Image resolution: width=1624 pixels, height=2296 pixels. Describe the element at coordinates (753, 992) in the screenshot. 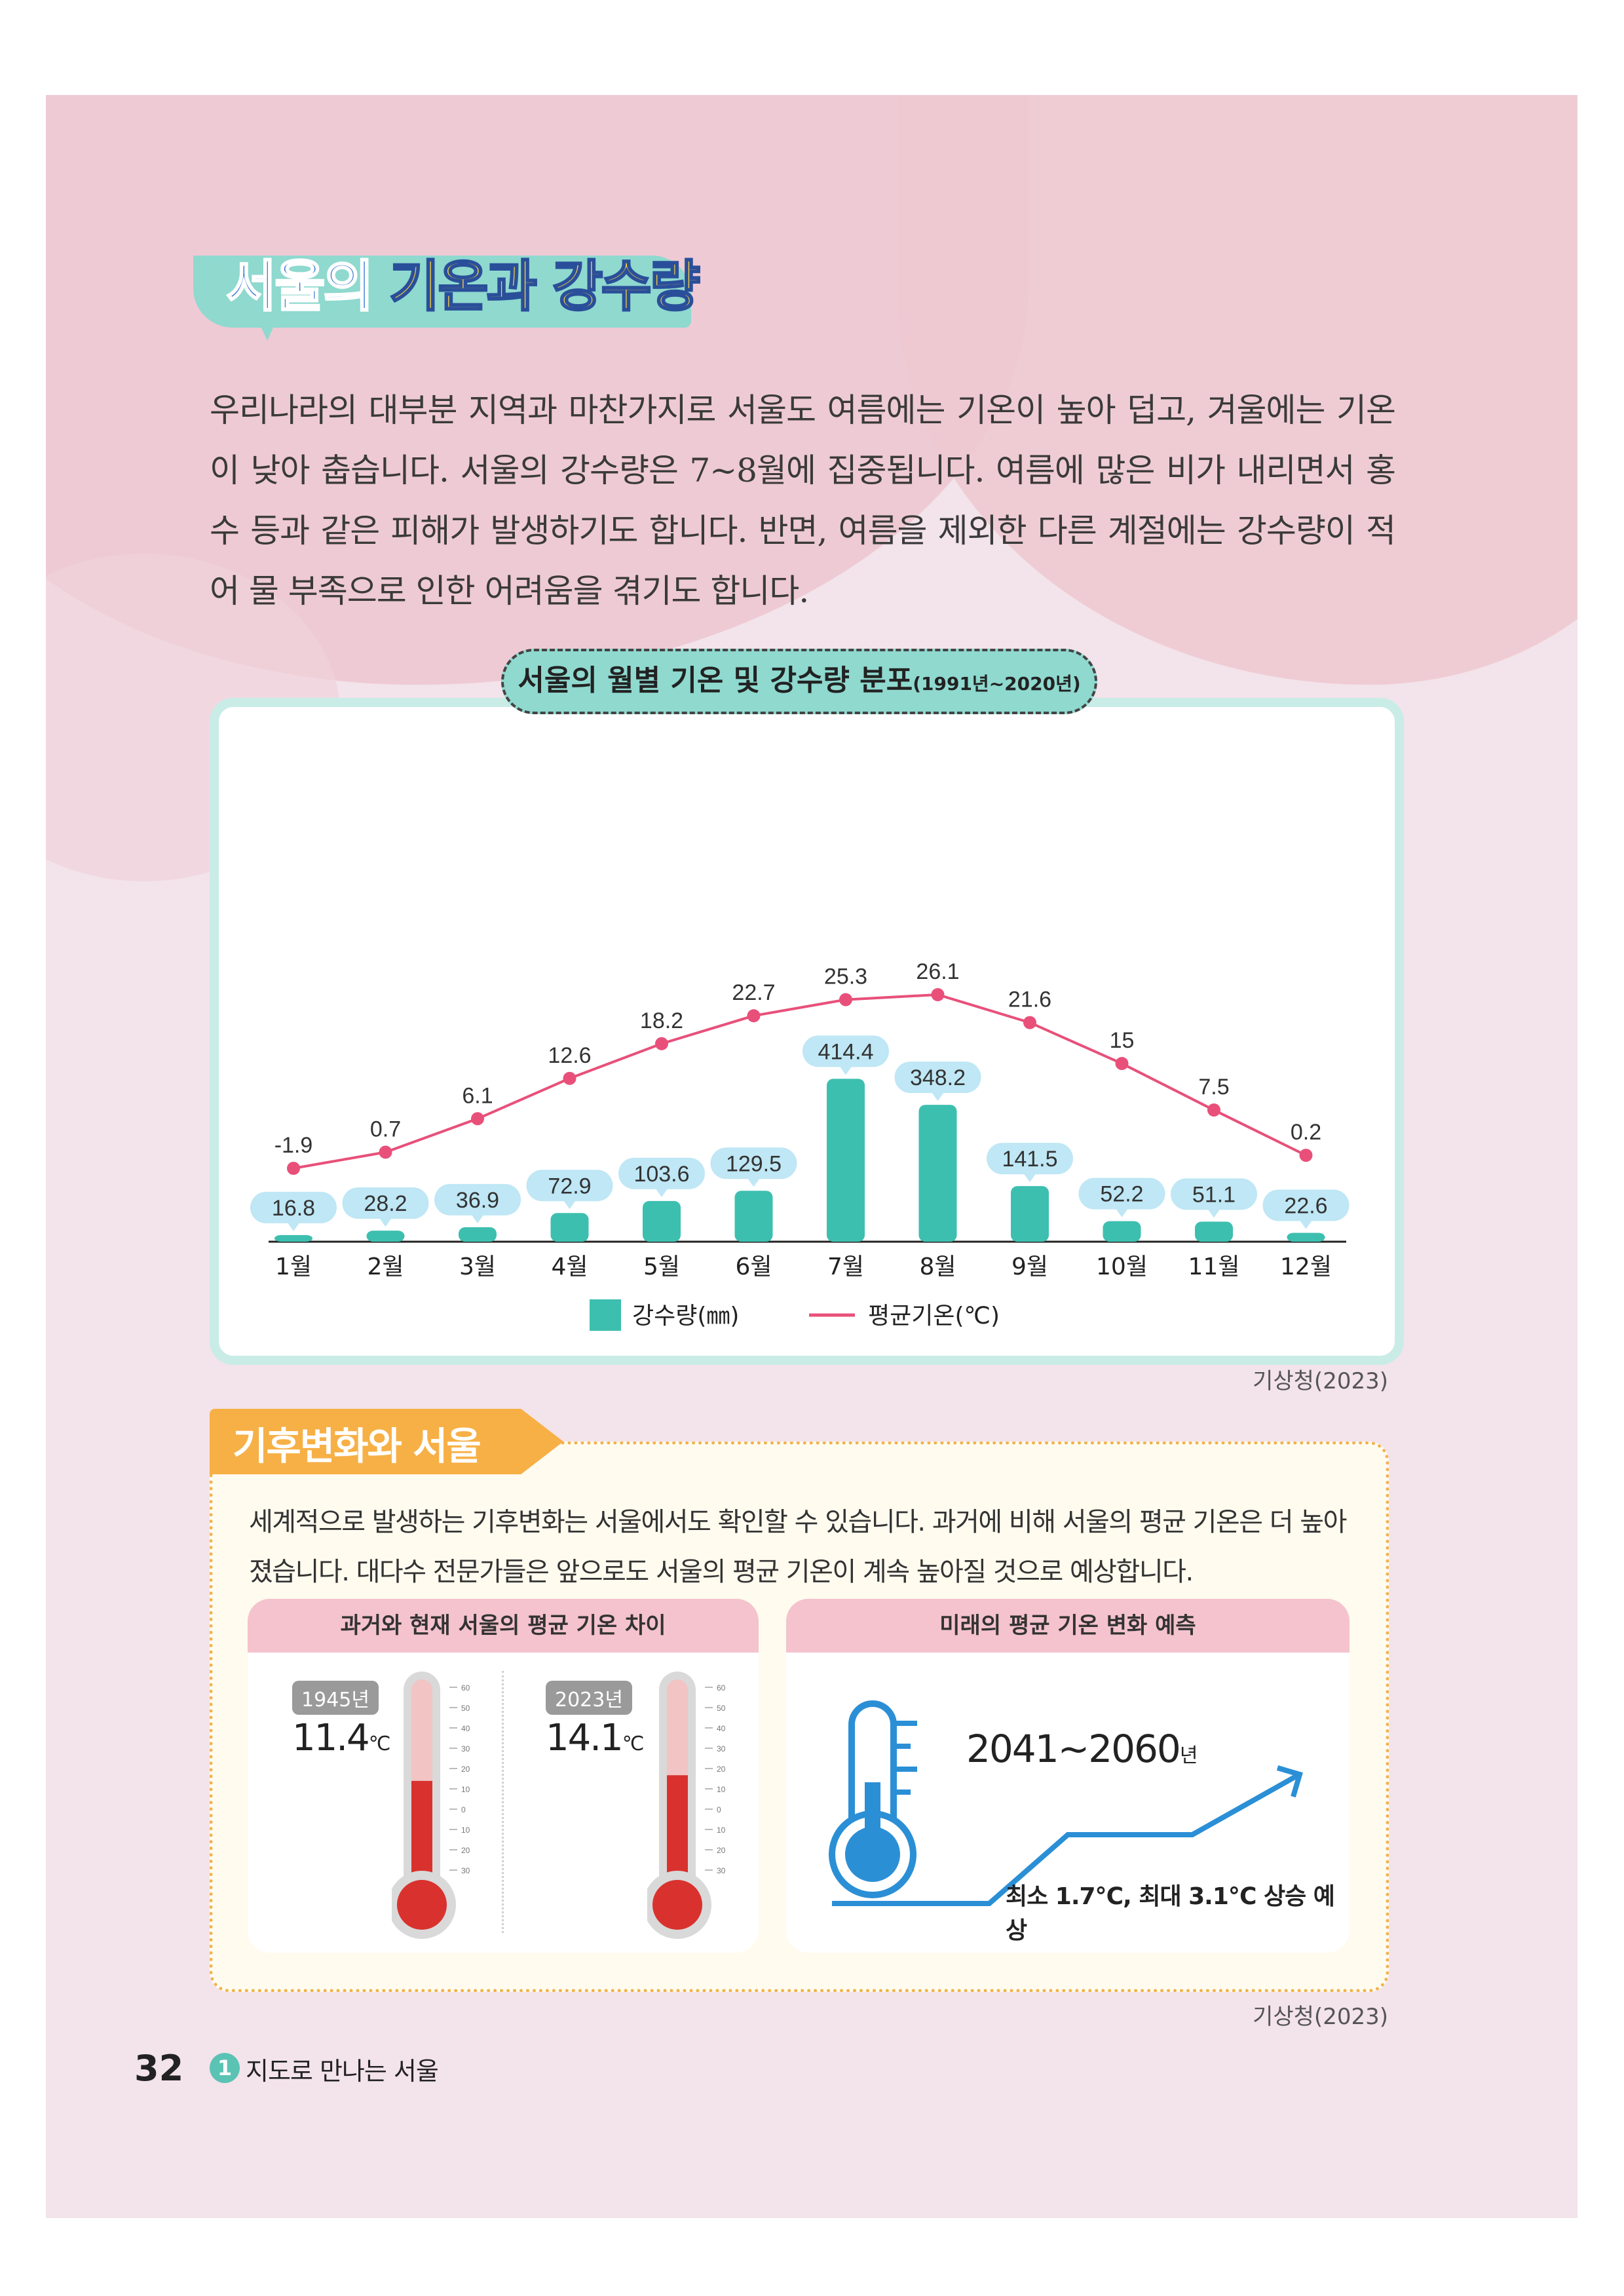

I see `temperature-value-label: 22.7` at that location.